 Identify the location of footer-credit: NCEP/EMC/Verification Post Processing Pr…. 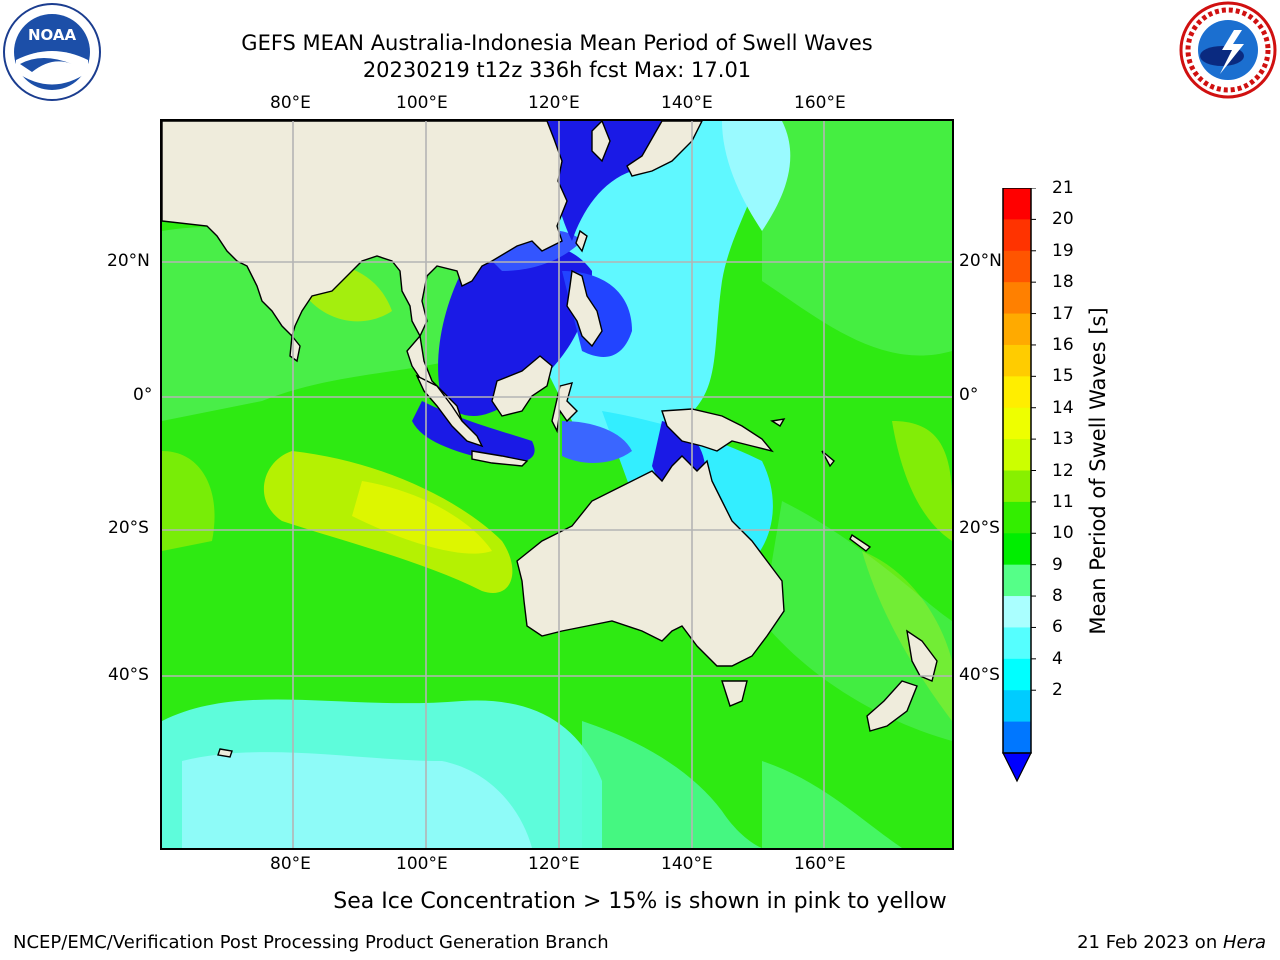
(311, 942).